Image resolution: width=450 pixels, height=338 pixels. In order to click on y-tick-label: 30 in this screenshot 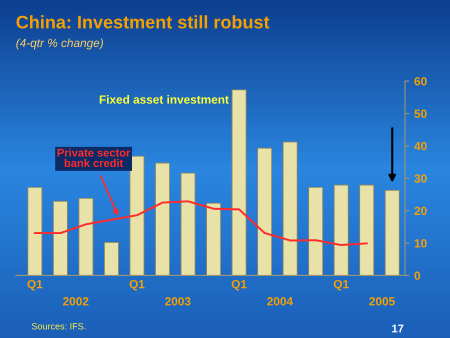, I will do `click(420, 178)`.